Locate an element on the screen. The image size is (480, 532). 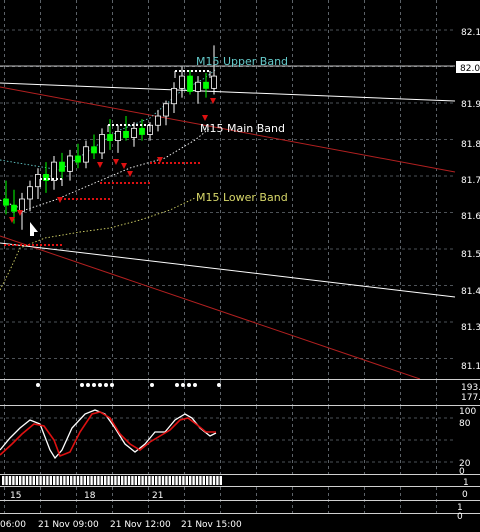
mini-tick: 0 is located at coordinates (460, 517).